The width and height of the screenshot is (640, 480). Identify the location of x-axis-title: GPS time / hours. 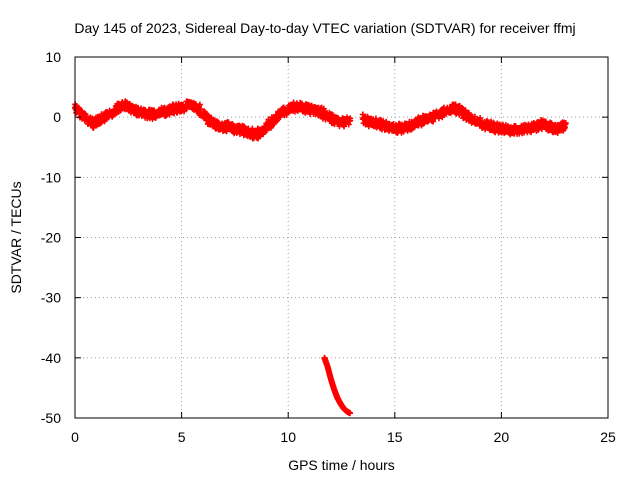
(341, 465).